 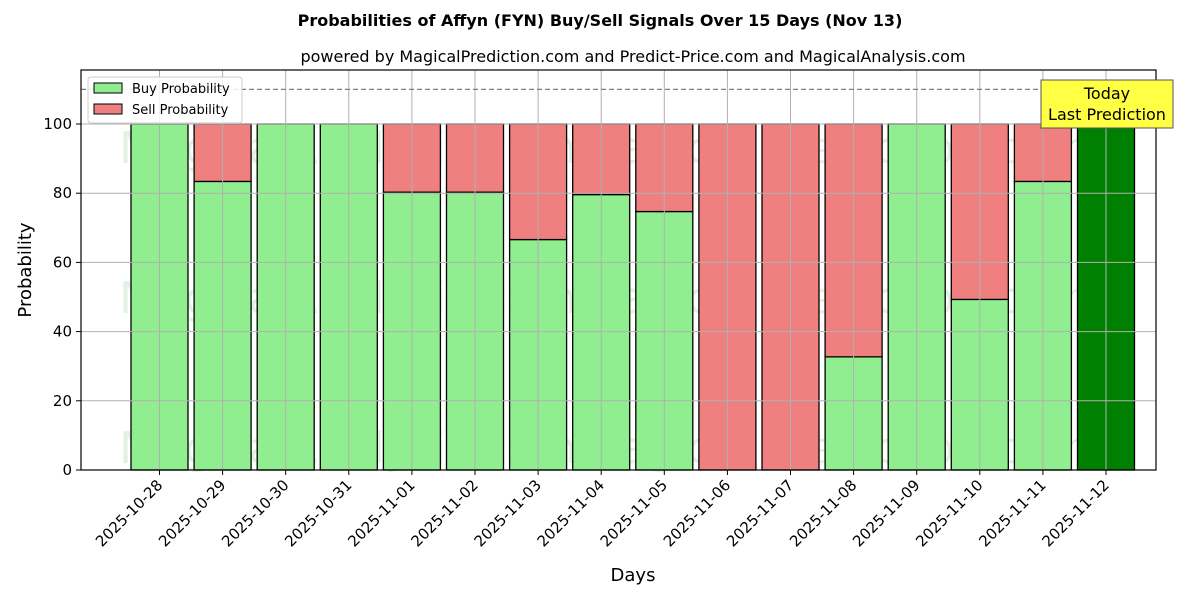 What do you see at coordinates (318, 513) in the screenshot?
I see `x-tick-label: 2025-10-31` at bounding box center [318, 513].